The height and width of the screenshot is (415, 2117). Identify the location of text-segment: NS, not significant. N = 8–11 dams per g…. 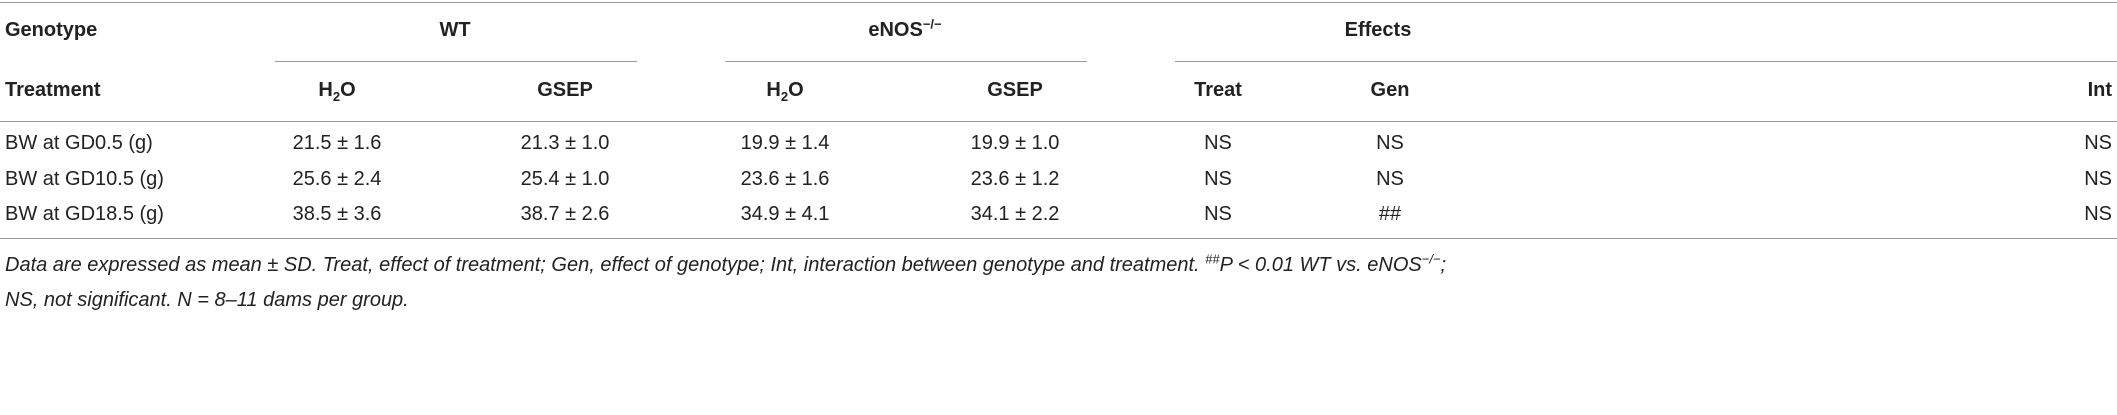
(207, 300).